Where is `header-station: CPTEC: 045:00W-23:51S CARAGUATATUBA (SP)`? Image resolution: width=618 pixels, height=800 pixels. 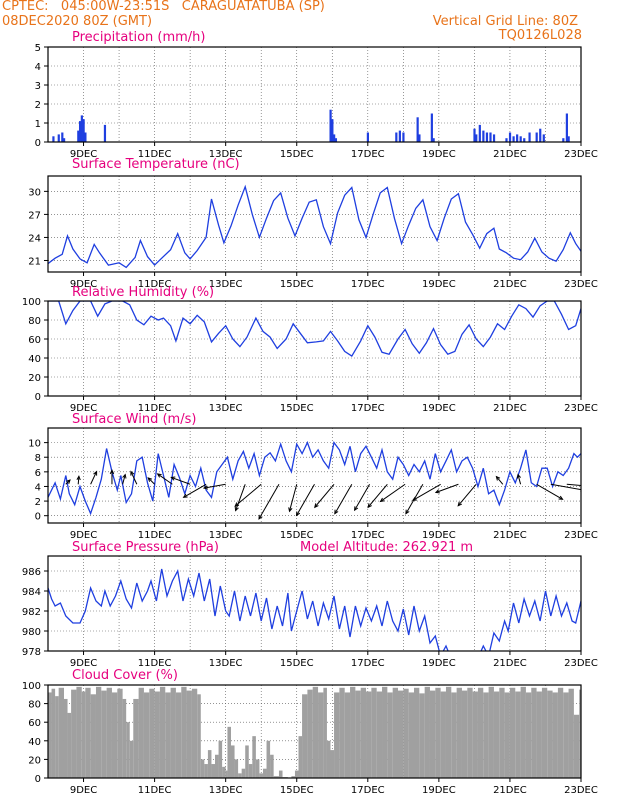 header-station: CPTEC: 045:00W-23:51S CARAGUATATUBA (SP) is located at coordinates (163, 7).